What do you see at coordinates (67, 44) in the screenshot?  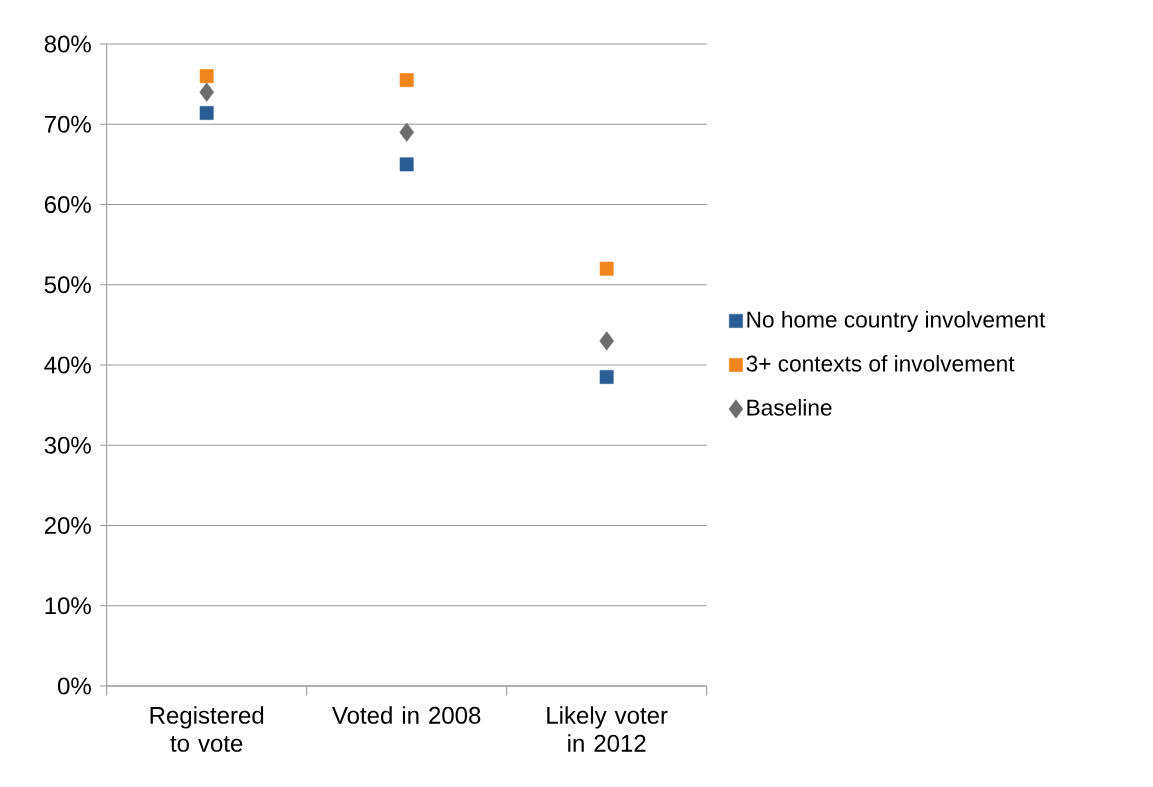 I see `y-tick-label: 80%` at bounding box center [67, 44].